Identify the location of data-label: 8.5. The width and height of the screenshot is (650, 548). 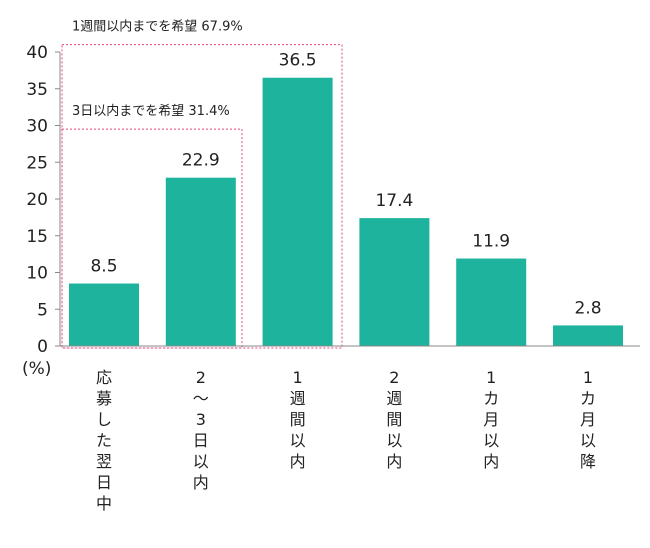
(103, 267).